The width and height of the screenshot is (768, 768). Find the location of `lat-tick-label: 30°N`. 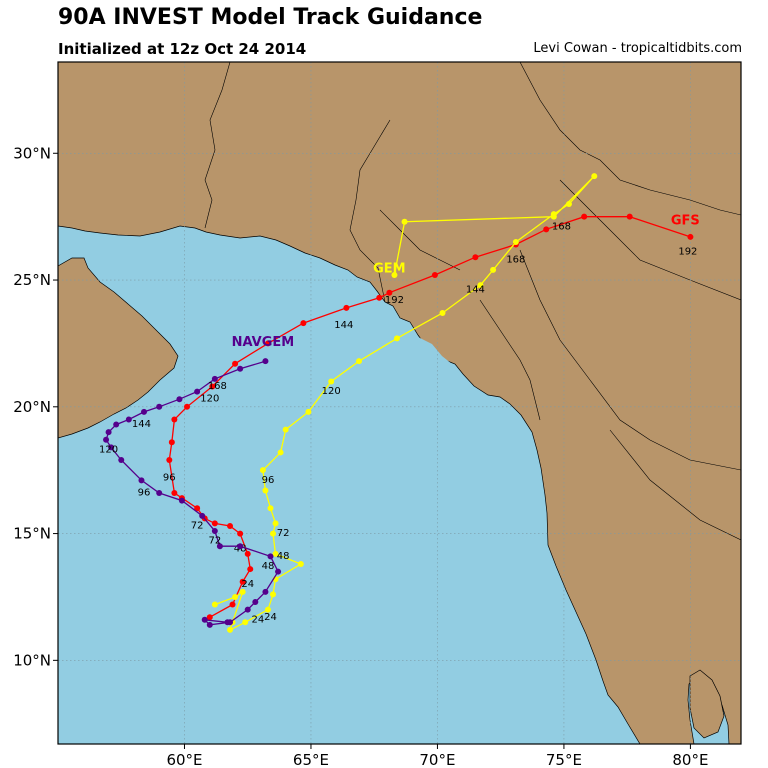

lat-tick-label: 30°N is located at coordinates (32, 153).